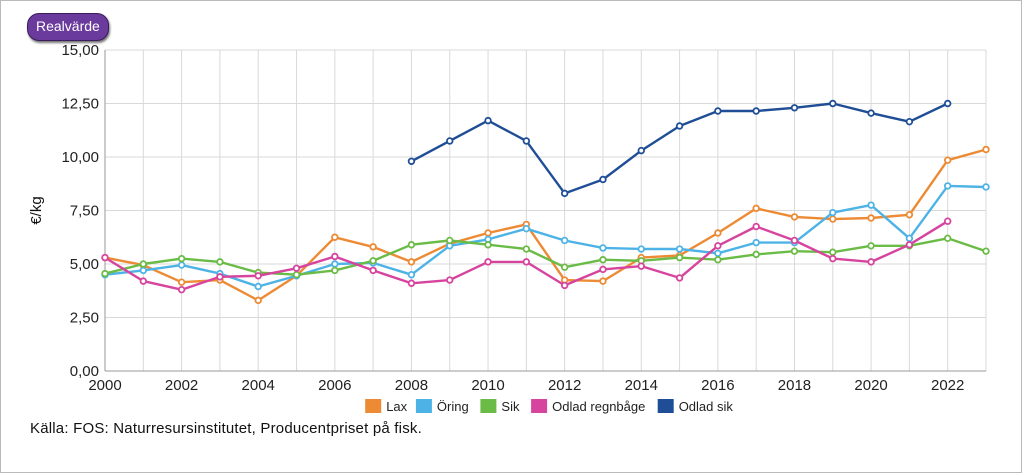 This screenshot has width=1024, height=475. What do you see at coordinates (665, 406) in the screenshot?
I see `legend-swatch` at bounding box center [665, 406].